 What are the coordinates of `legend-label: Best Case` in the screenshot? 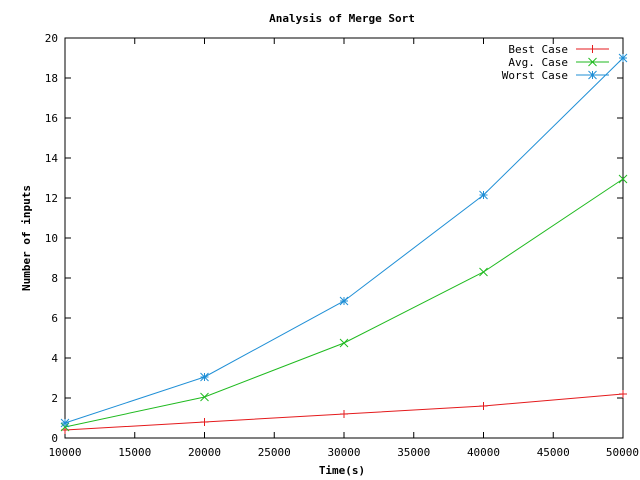 It's located at (538, 49).